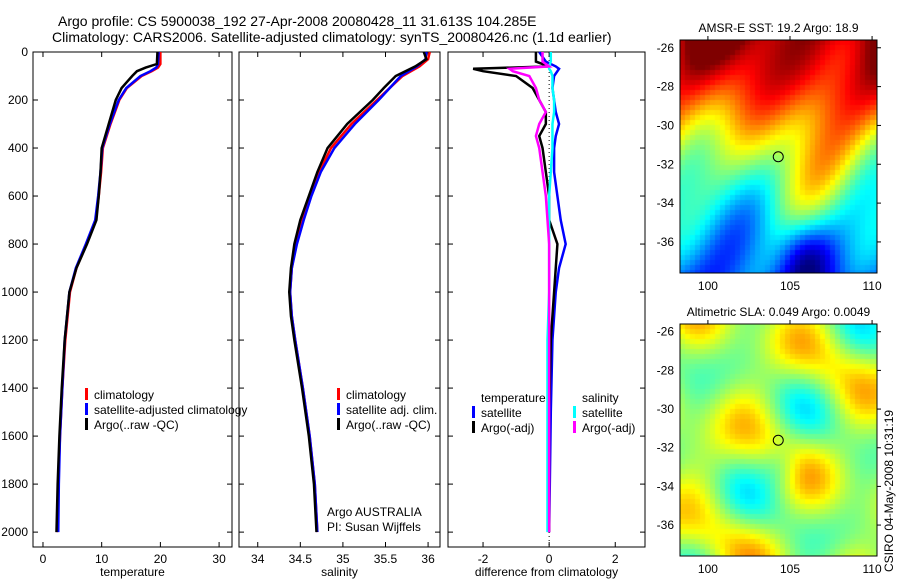  What do you see at coordinates (132, 572) in the screenshot?
I see `x-axis-label: temperature` at bounding box center [132, 572].